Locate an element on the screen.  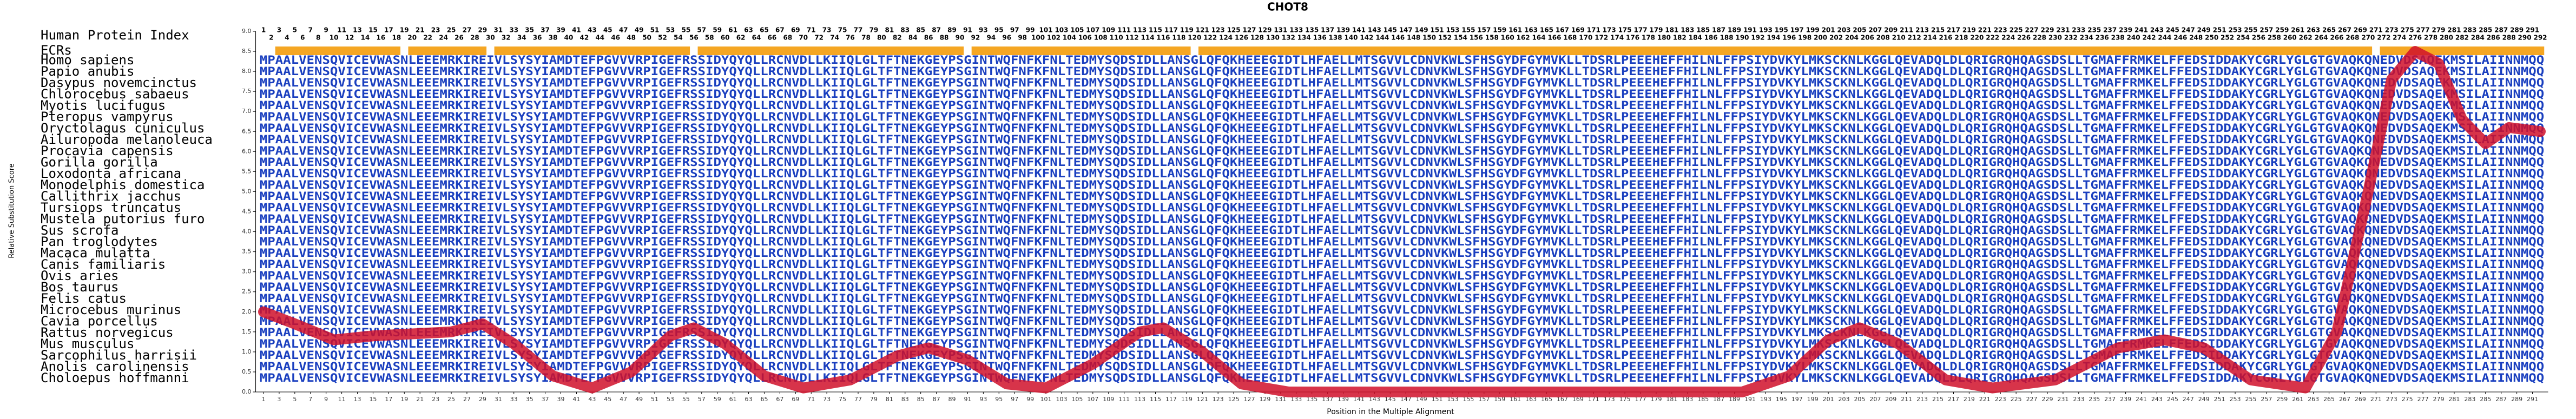
x-tick-label: 255 is located at coordinates (2250, 399).